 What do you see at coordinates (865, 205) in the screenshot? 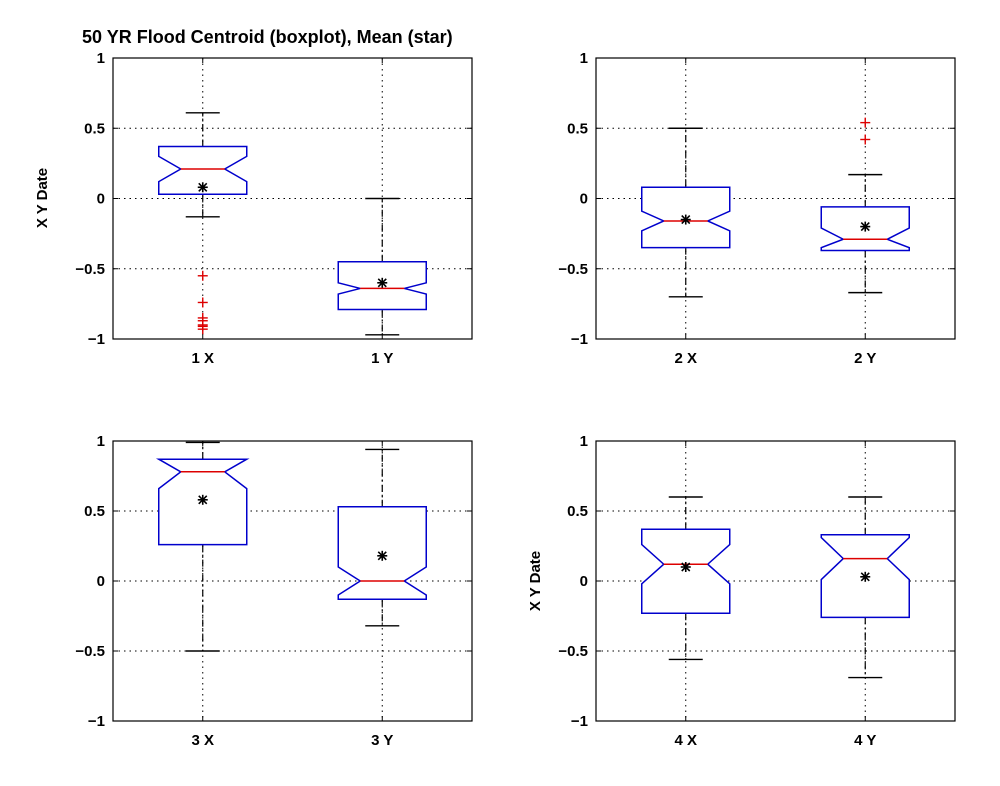
I see `box-2-y` at bounding box center [865, 205].